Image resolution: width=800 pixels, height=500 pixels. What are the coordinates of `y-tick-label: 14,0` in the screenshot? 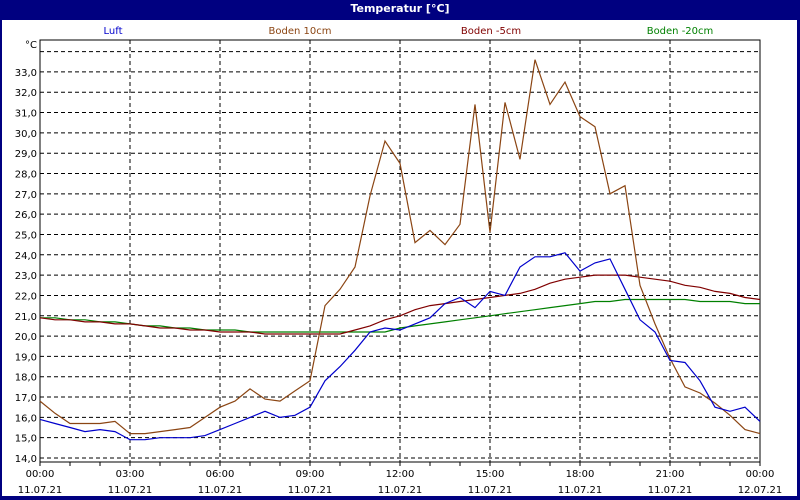 It's located at (26, 459).